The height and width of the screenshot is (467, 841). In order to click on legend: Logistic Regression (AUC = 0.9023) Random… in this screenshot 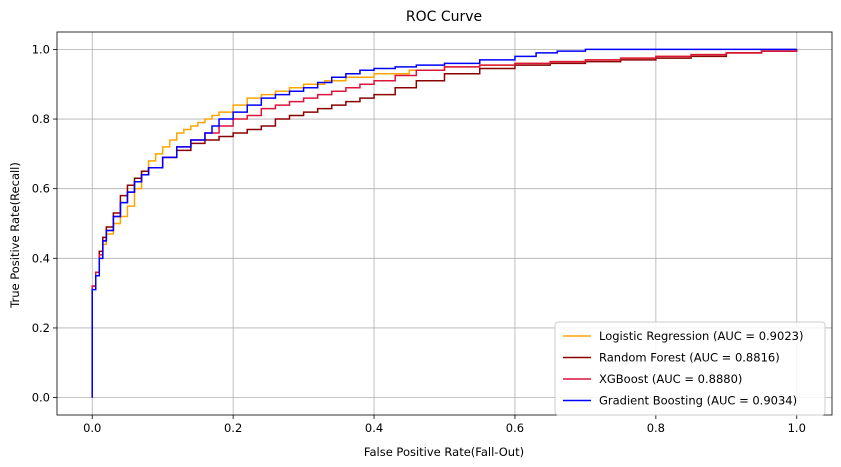, I will do `click(690, 368)`.